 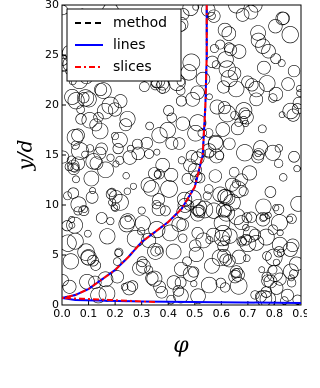 What do you see at coordinates (52, 104) in the screenshot?
I see `y-tick-label: 20` at bounding box center [52, 104].